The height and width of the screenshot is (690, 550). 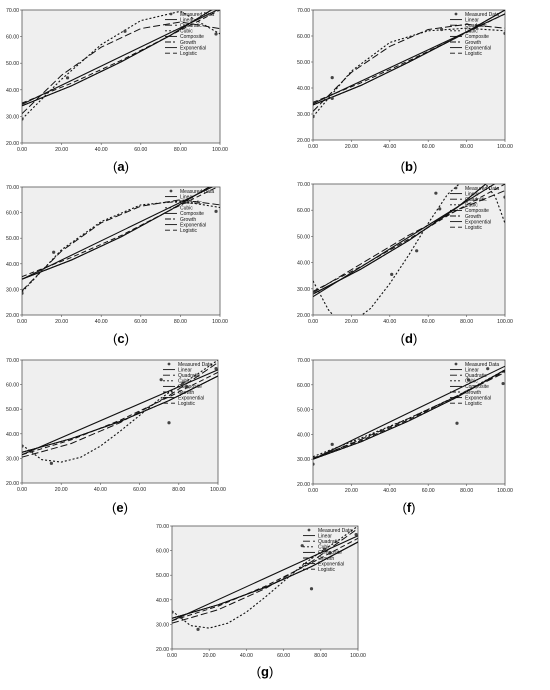 What do you see at coordinates (265, 577) in the screenshot?
I see `series-cubic-line` at bounding box center [265, 577].